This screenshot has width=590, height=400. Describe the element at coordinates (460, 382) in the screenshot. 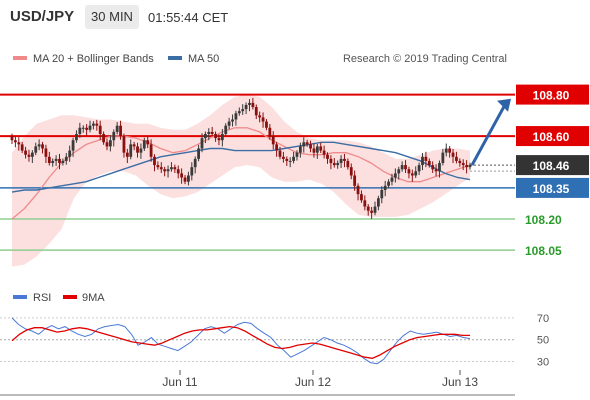

I see `x-tick-label: Jun 13` at that location.